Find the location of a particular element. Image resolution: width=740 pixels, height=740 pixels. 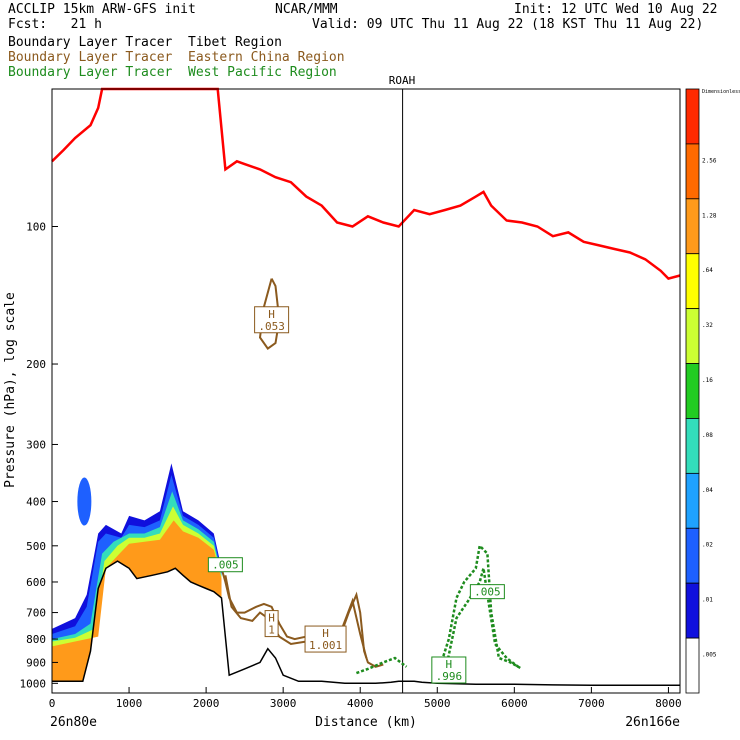

y-tick-label: 200 is located at coordinates (36, 364).